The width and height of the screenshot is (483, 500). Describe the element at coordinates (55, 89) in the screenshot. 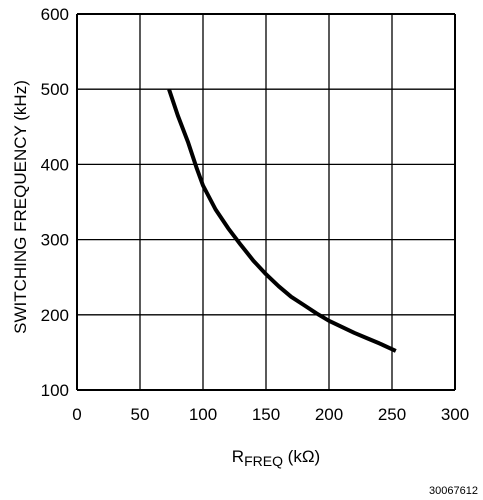

I see `y-tick-label: 500` at that location.